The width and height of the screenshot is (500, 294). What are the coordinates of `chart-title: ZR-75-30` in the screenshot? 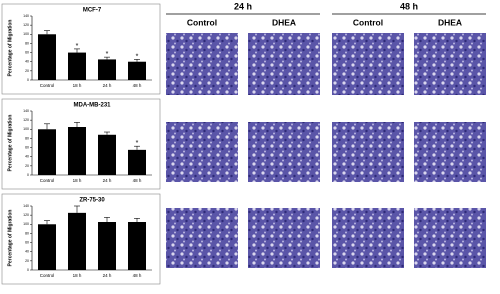 It's located at (92, 201).